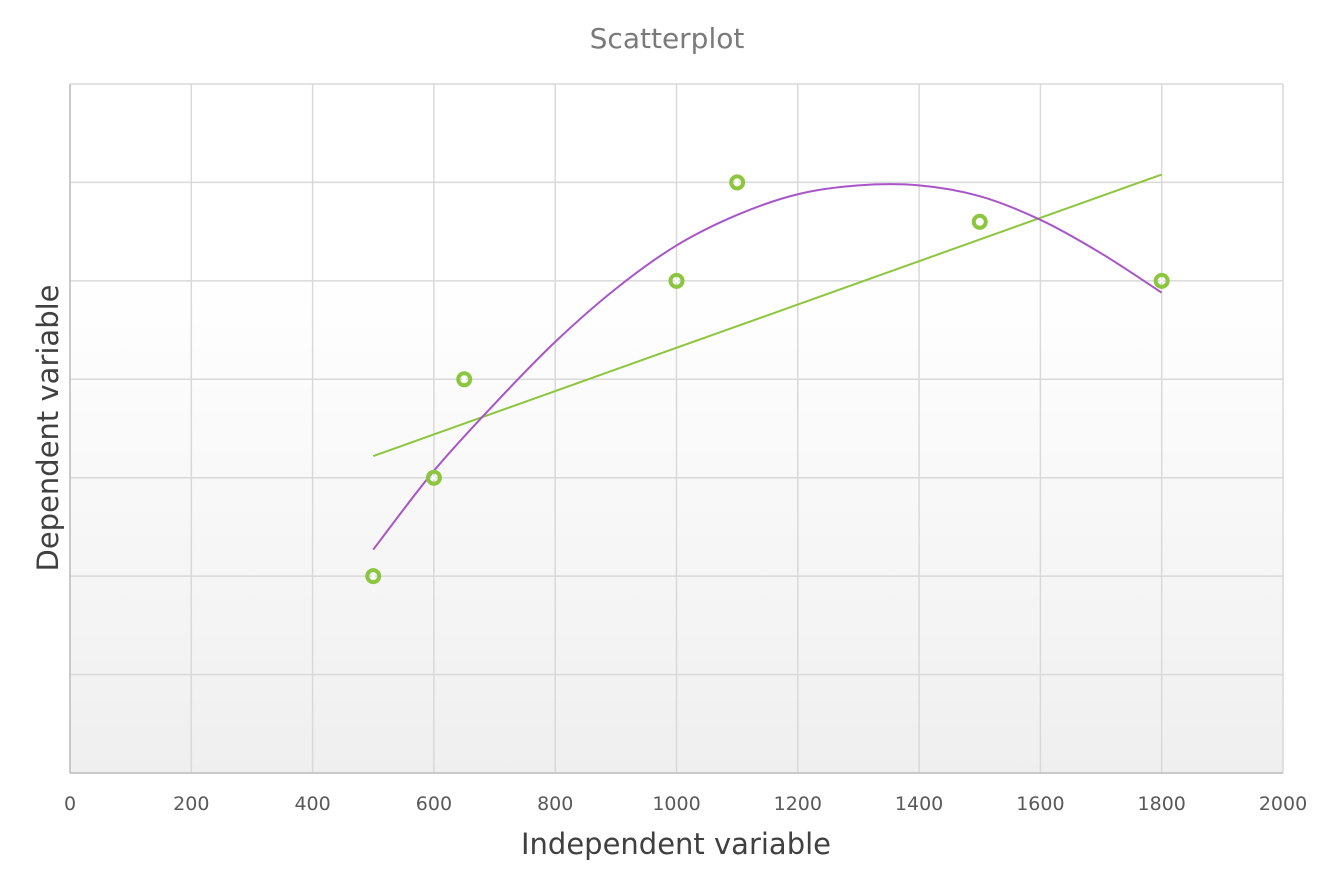 The width and height of the screenshot is (1334, 893). I want to click on x-tick-label: 0, so click(70, 804).